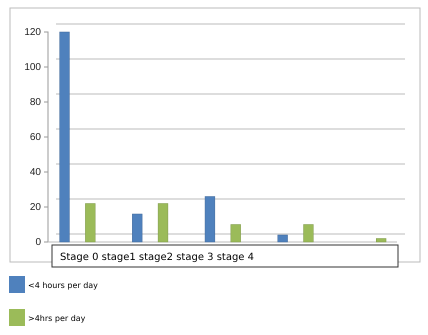 The height and width of the screenshot is (335, 428). What do you see at coordinates (38, 242) in the screenshot?
I see `y-tick-label: 0` at bounding box center [38, 242].